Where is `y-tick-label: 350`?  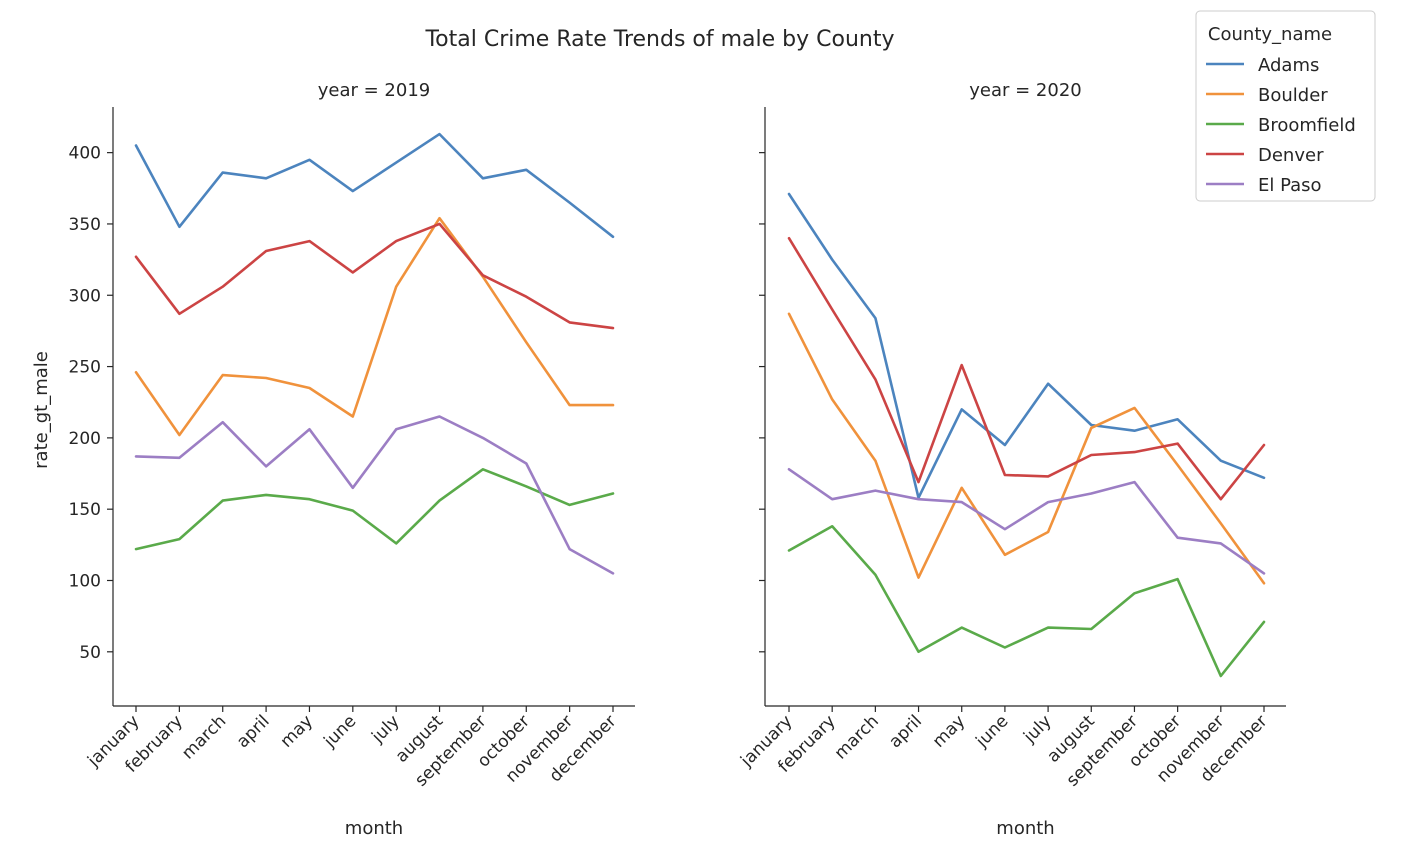
y-tick-label: 350 is located at coordinates (85, 225).